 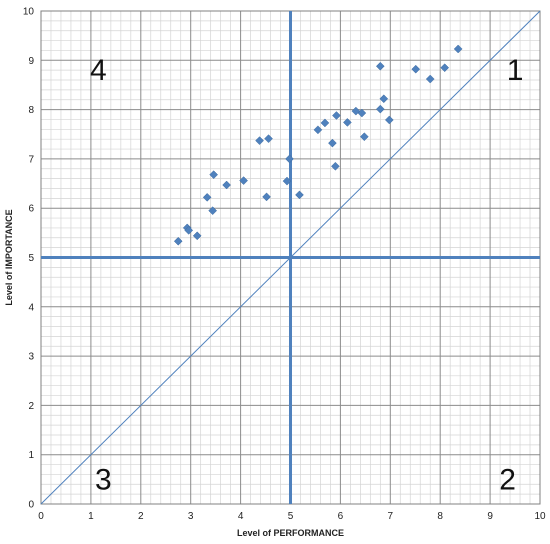 What do you see at coordinates (41, 516) in the screenshot?
I see `x-tick-label: 0` at bounding box center [41, 516].